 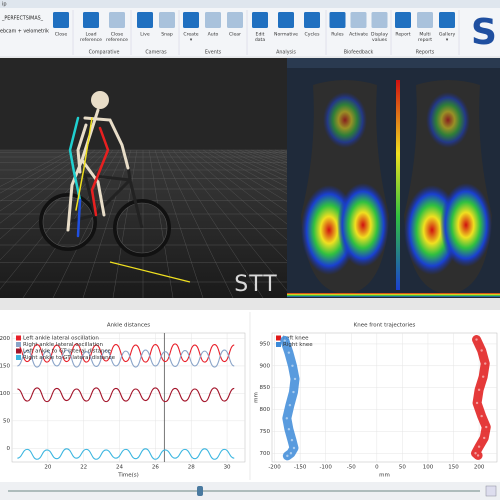 What do you see at coordinates (481, 397) in the screenshot?
I see `trajectory-band` at bounding box center [481, 397].